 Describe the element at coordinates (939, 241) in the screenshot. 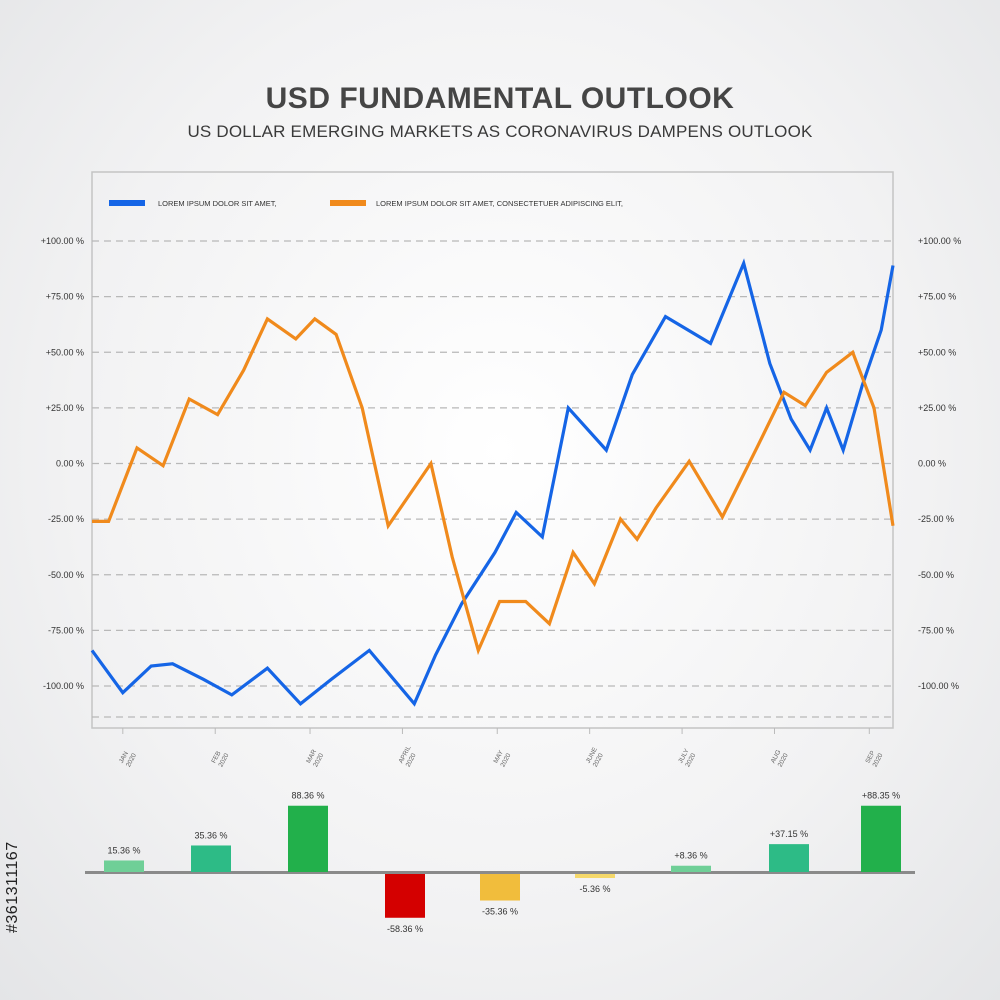

I see `y-tick-label-right: +100.00 %` at that location.